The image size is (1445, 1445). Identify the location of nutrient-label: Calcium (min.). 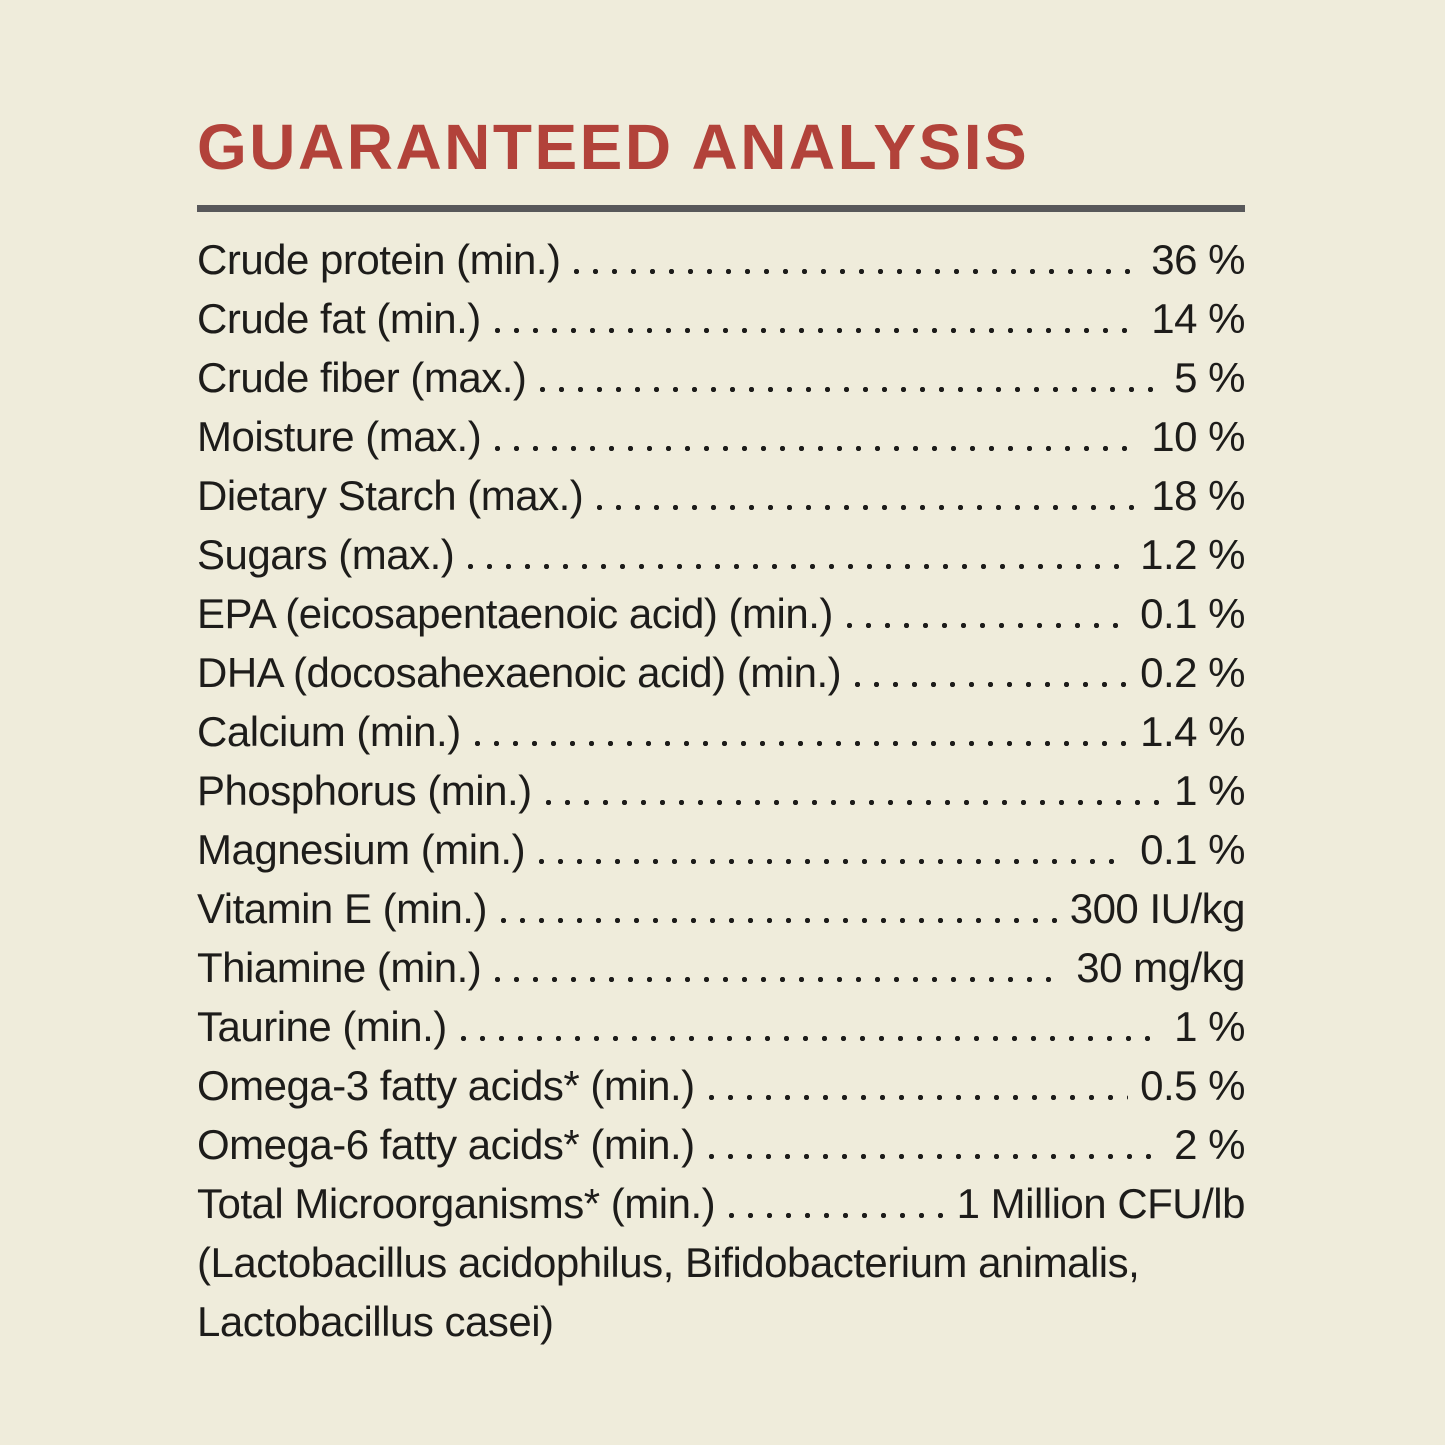
(329, 731).